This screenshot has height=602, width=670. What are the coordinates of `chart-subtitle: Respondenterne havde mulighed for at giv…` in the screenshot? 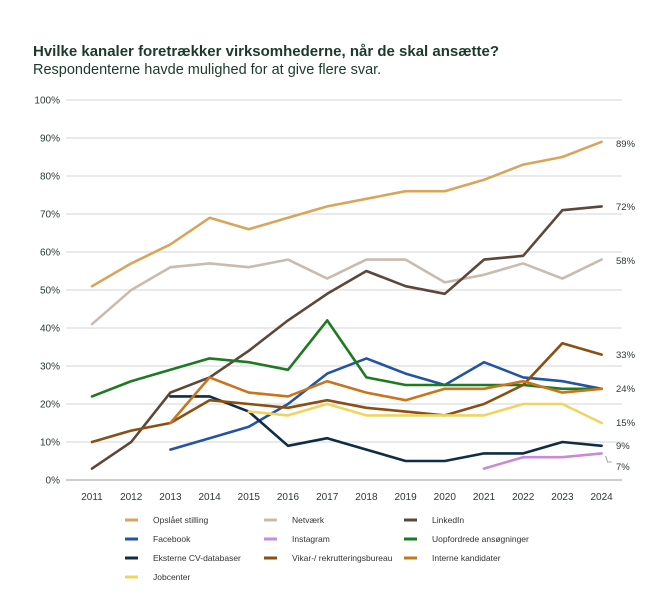 It's located at (207, 70).